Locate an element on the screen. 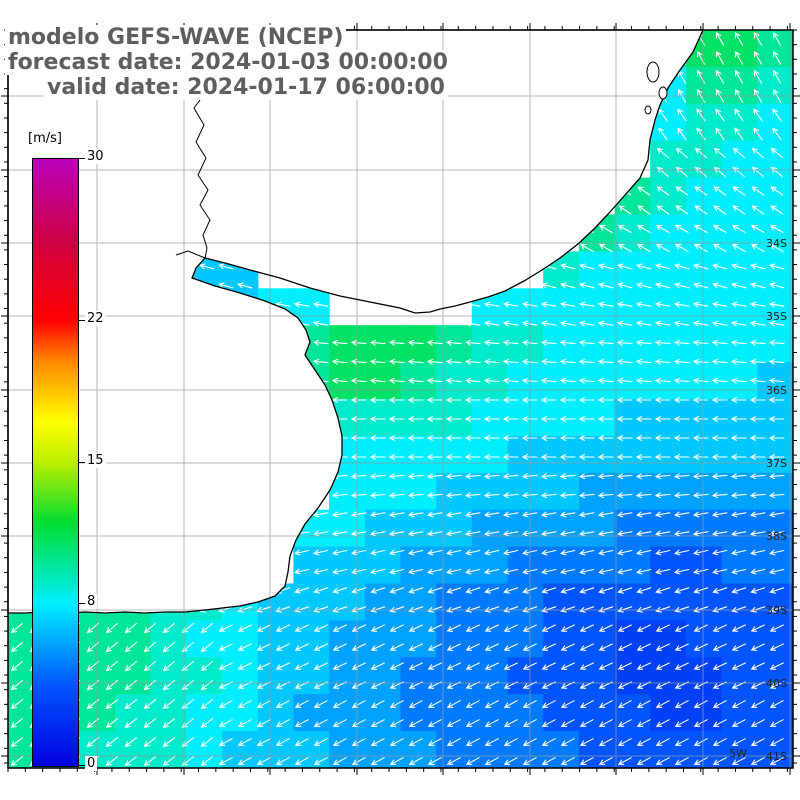 The height and width of the screenshot is (800, 800). lat-label: 36S is located at coordinates (776, 390).